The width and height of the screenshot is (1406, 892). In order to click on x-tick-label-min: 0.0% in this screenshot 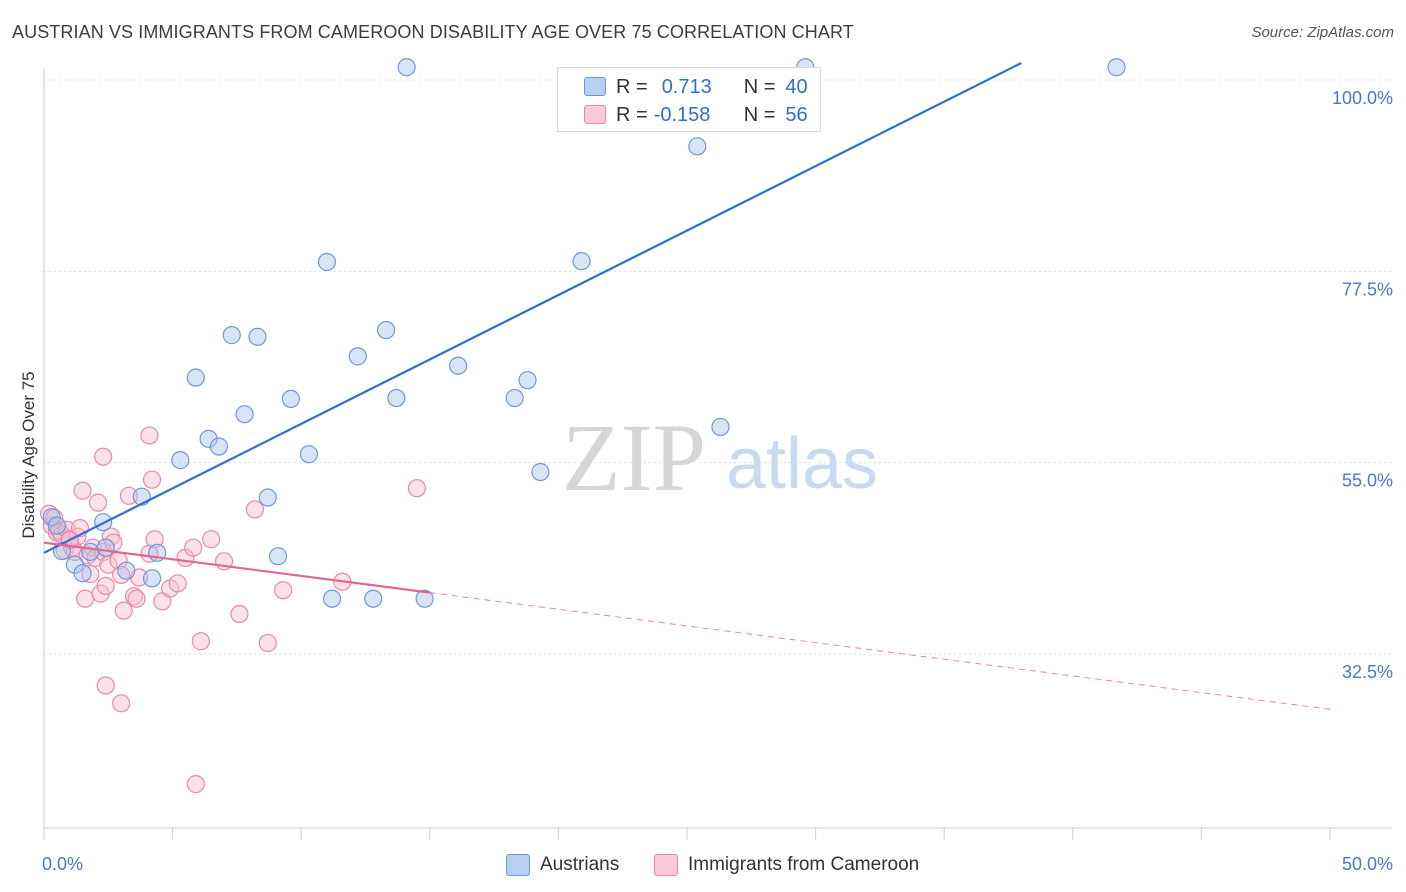, I will do `click(62, 864)`.